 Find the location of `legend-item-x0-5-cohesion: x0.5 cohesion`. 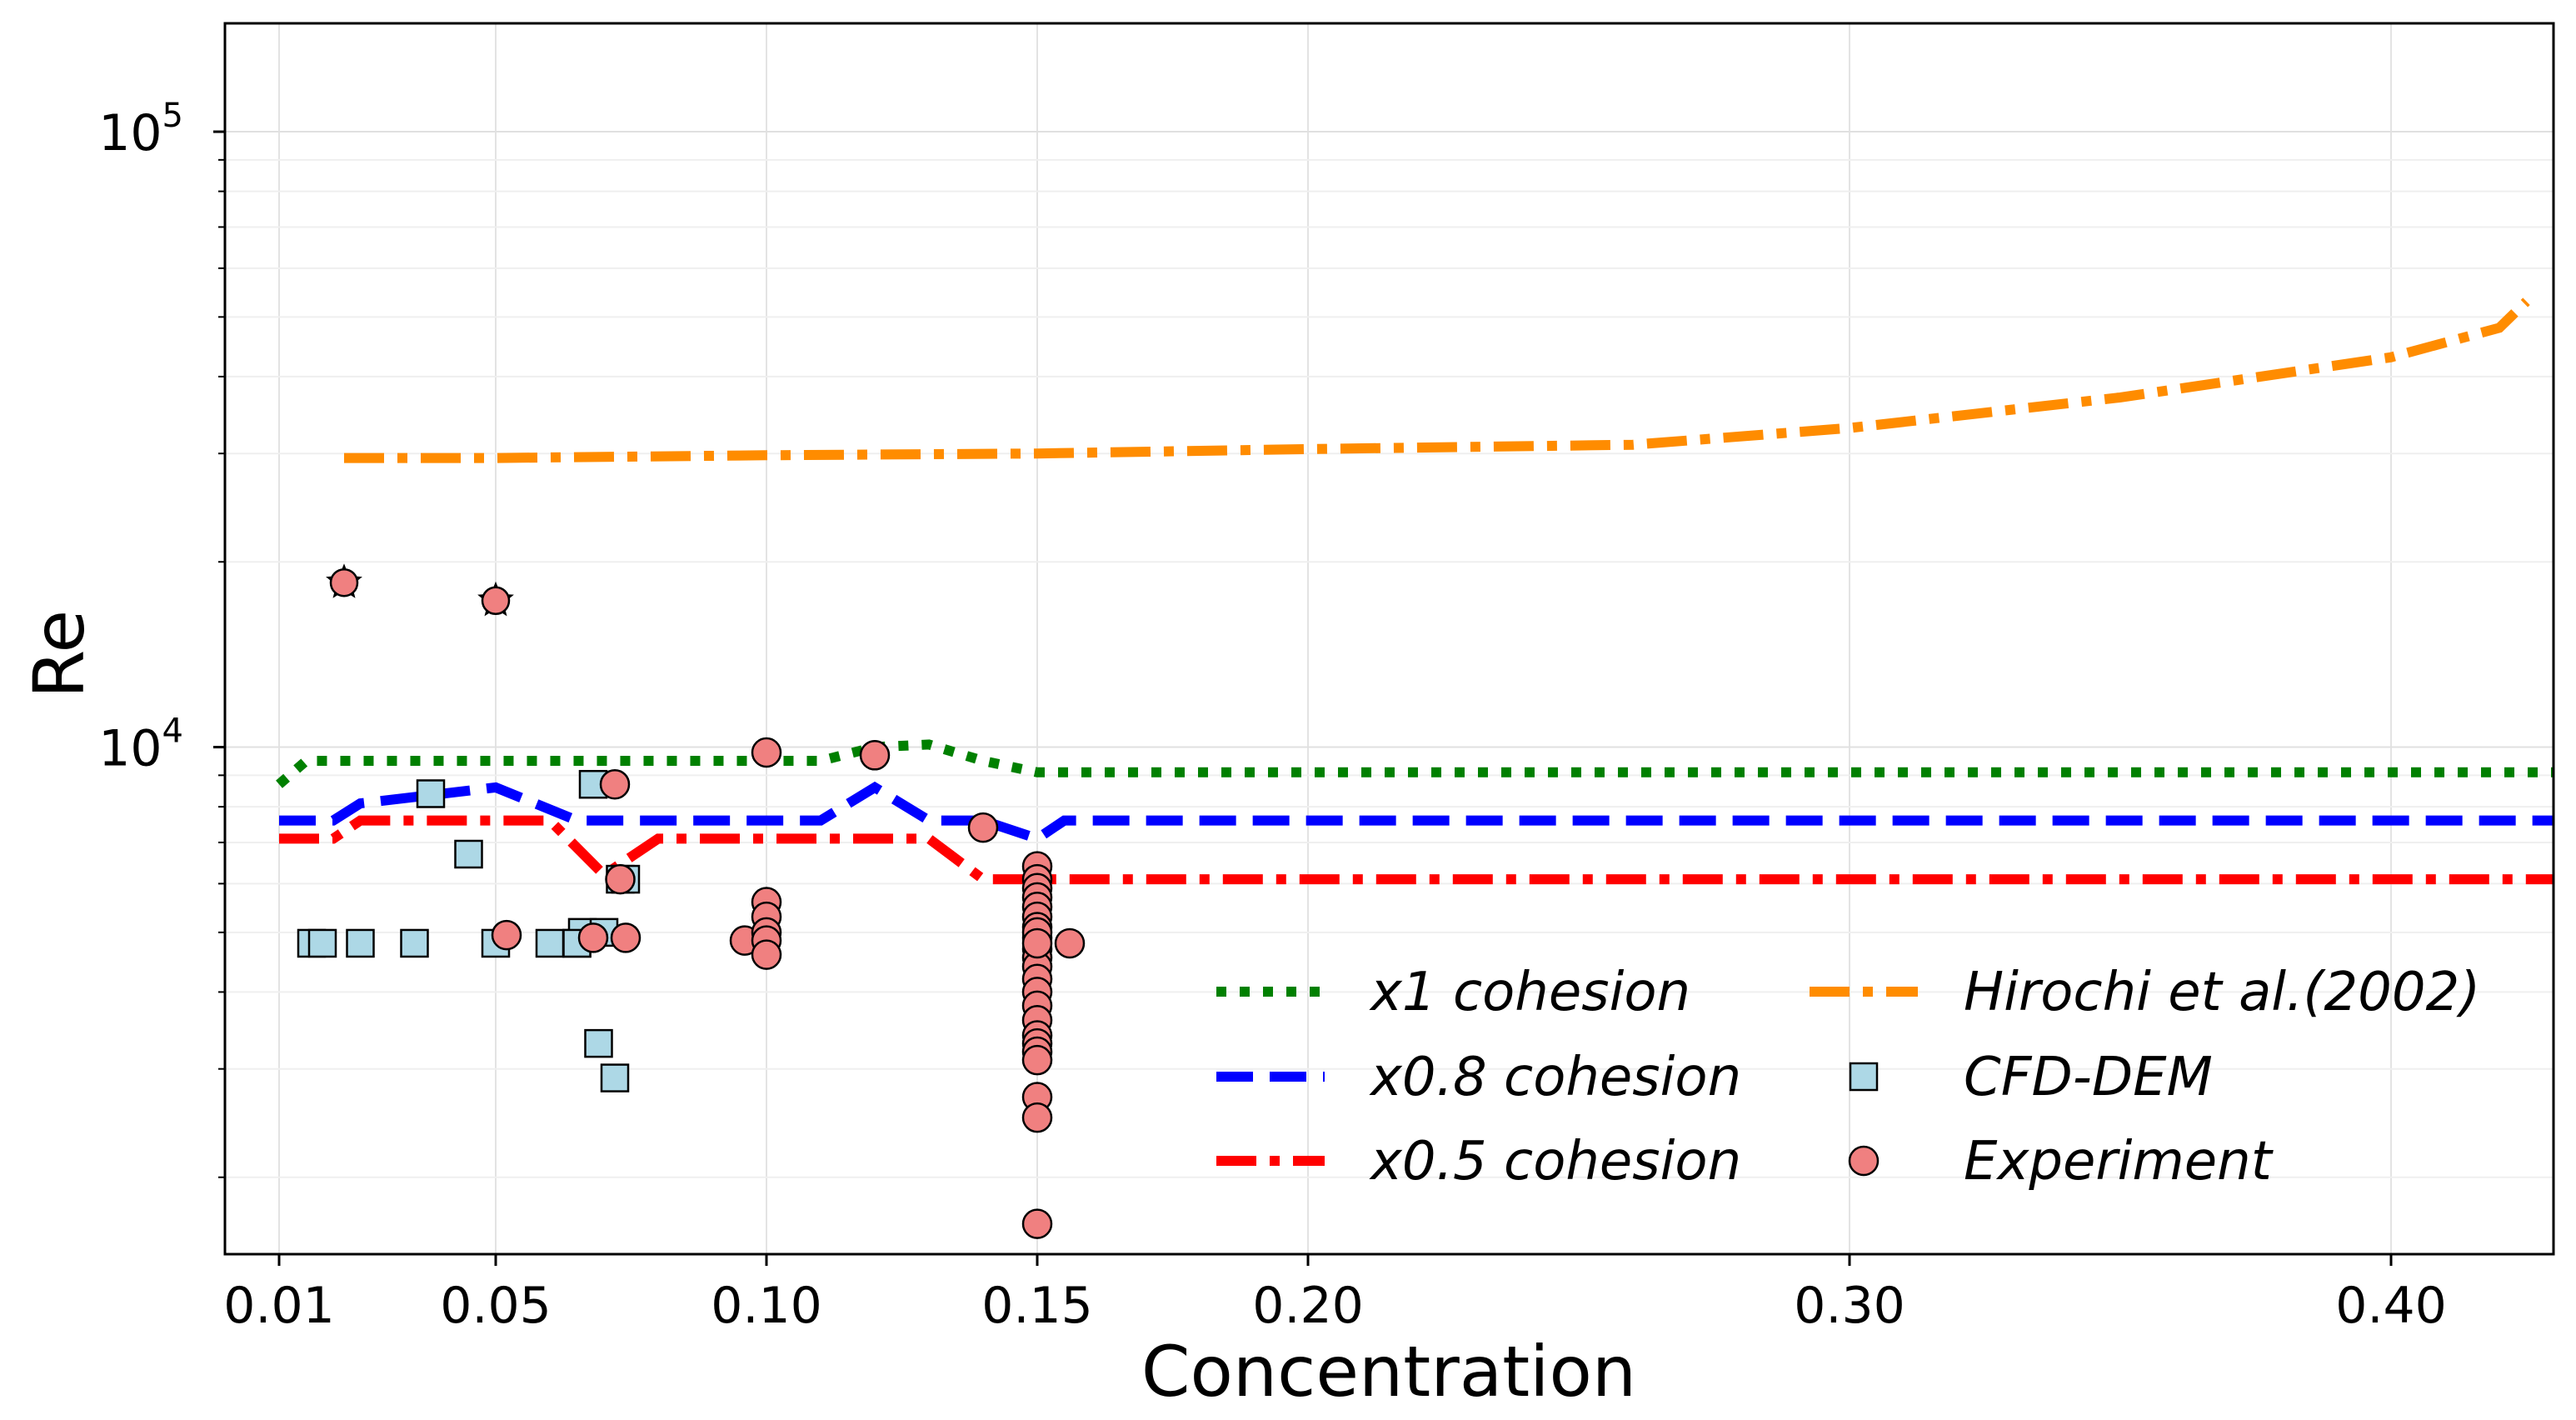

legend-item-x0-5-cohesion: x0.5 cohesion is located at coordinates (1478, 1161).